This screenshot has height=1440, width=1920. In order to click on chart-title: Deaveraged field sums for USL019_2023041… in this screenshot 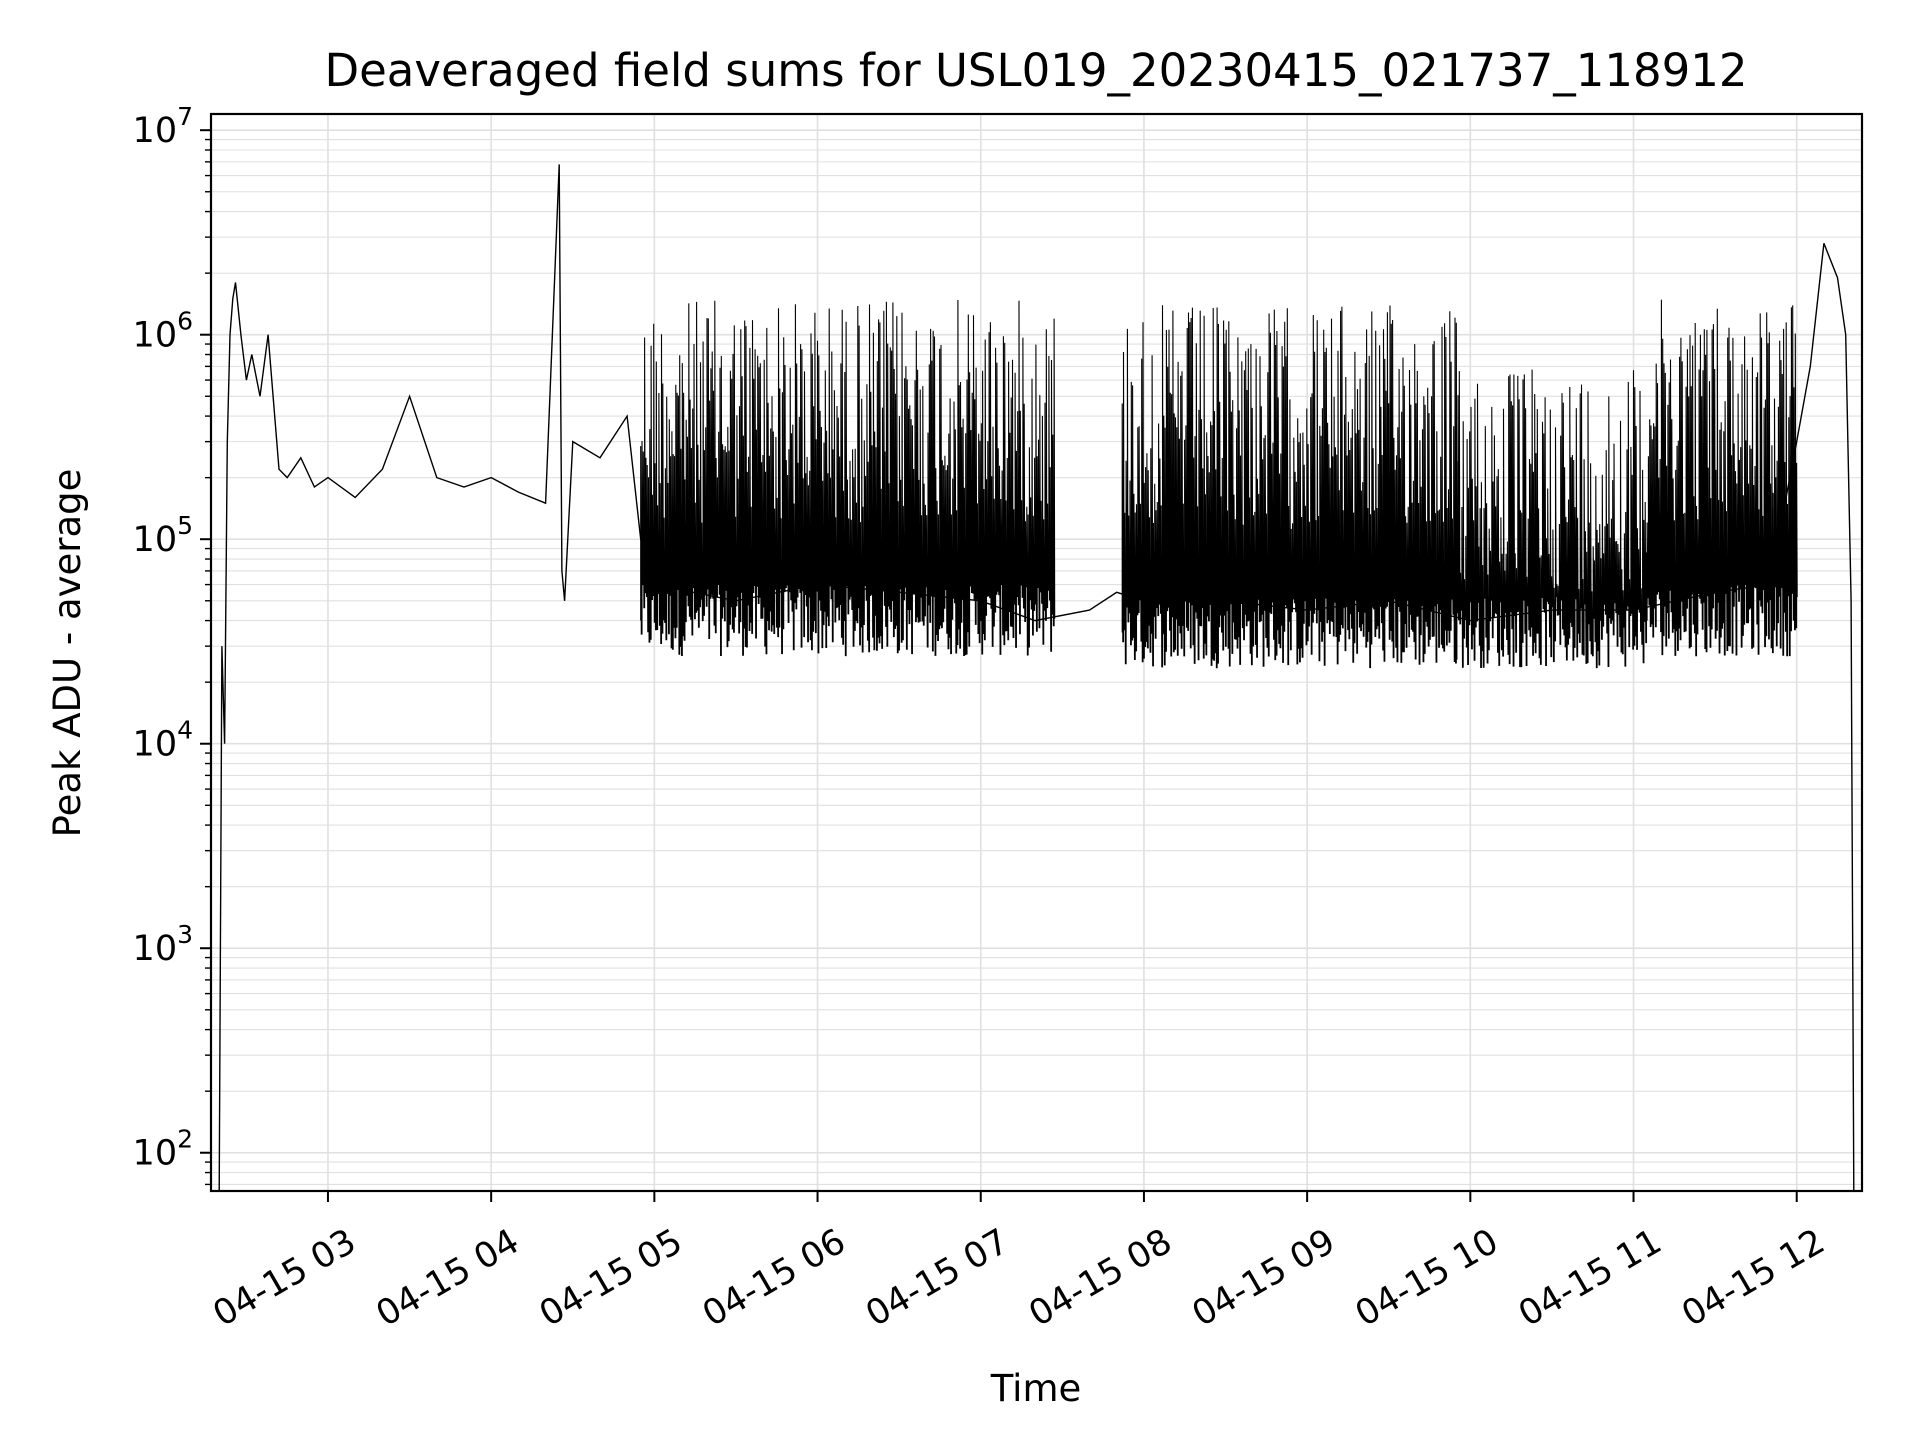, I will do `click(1035, 70)`.